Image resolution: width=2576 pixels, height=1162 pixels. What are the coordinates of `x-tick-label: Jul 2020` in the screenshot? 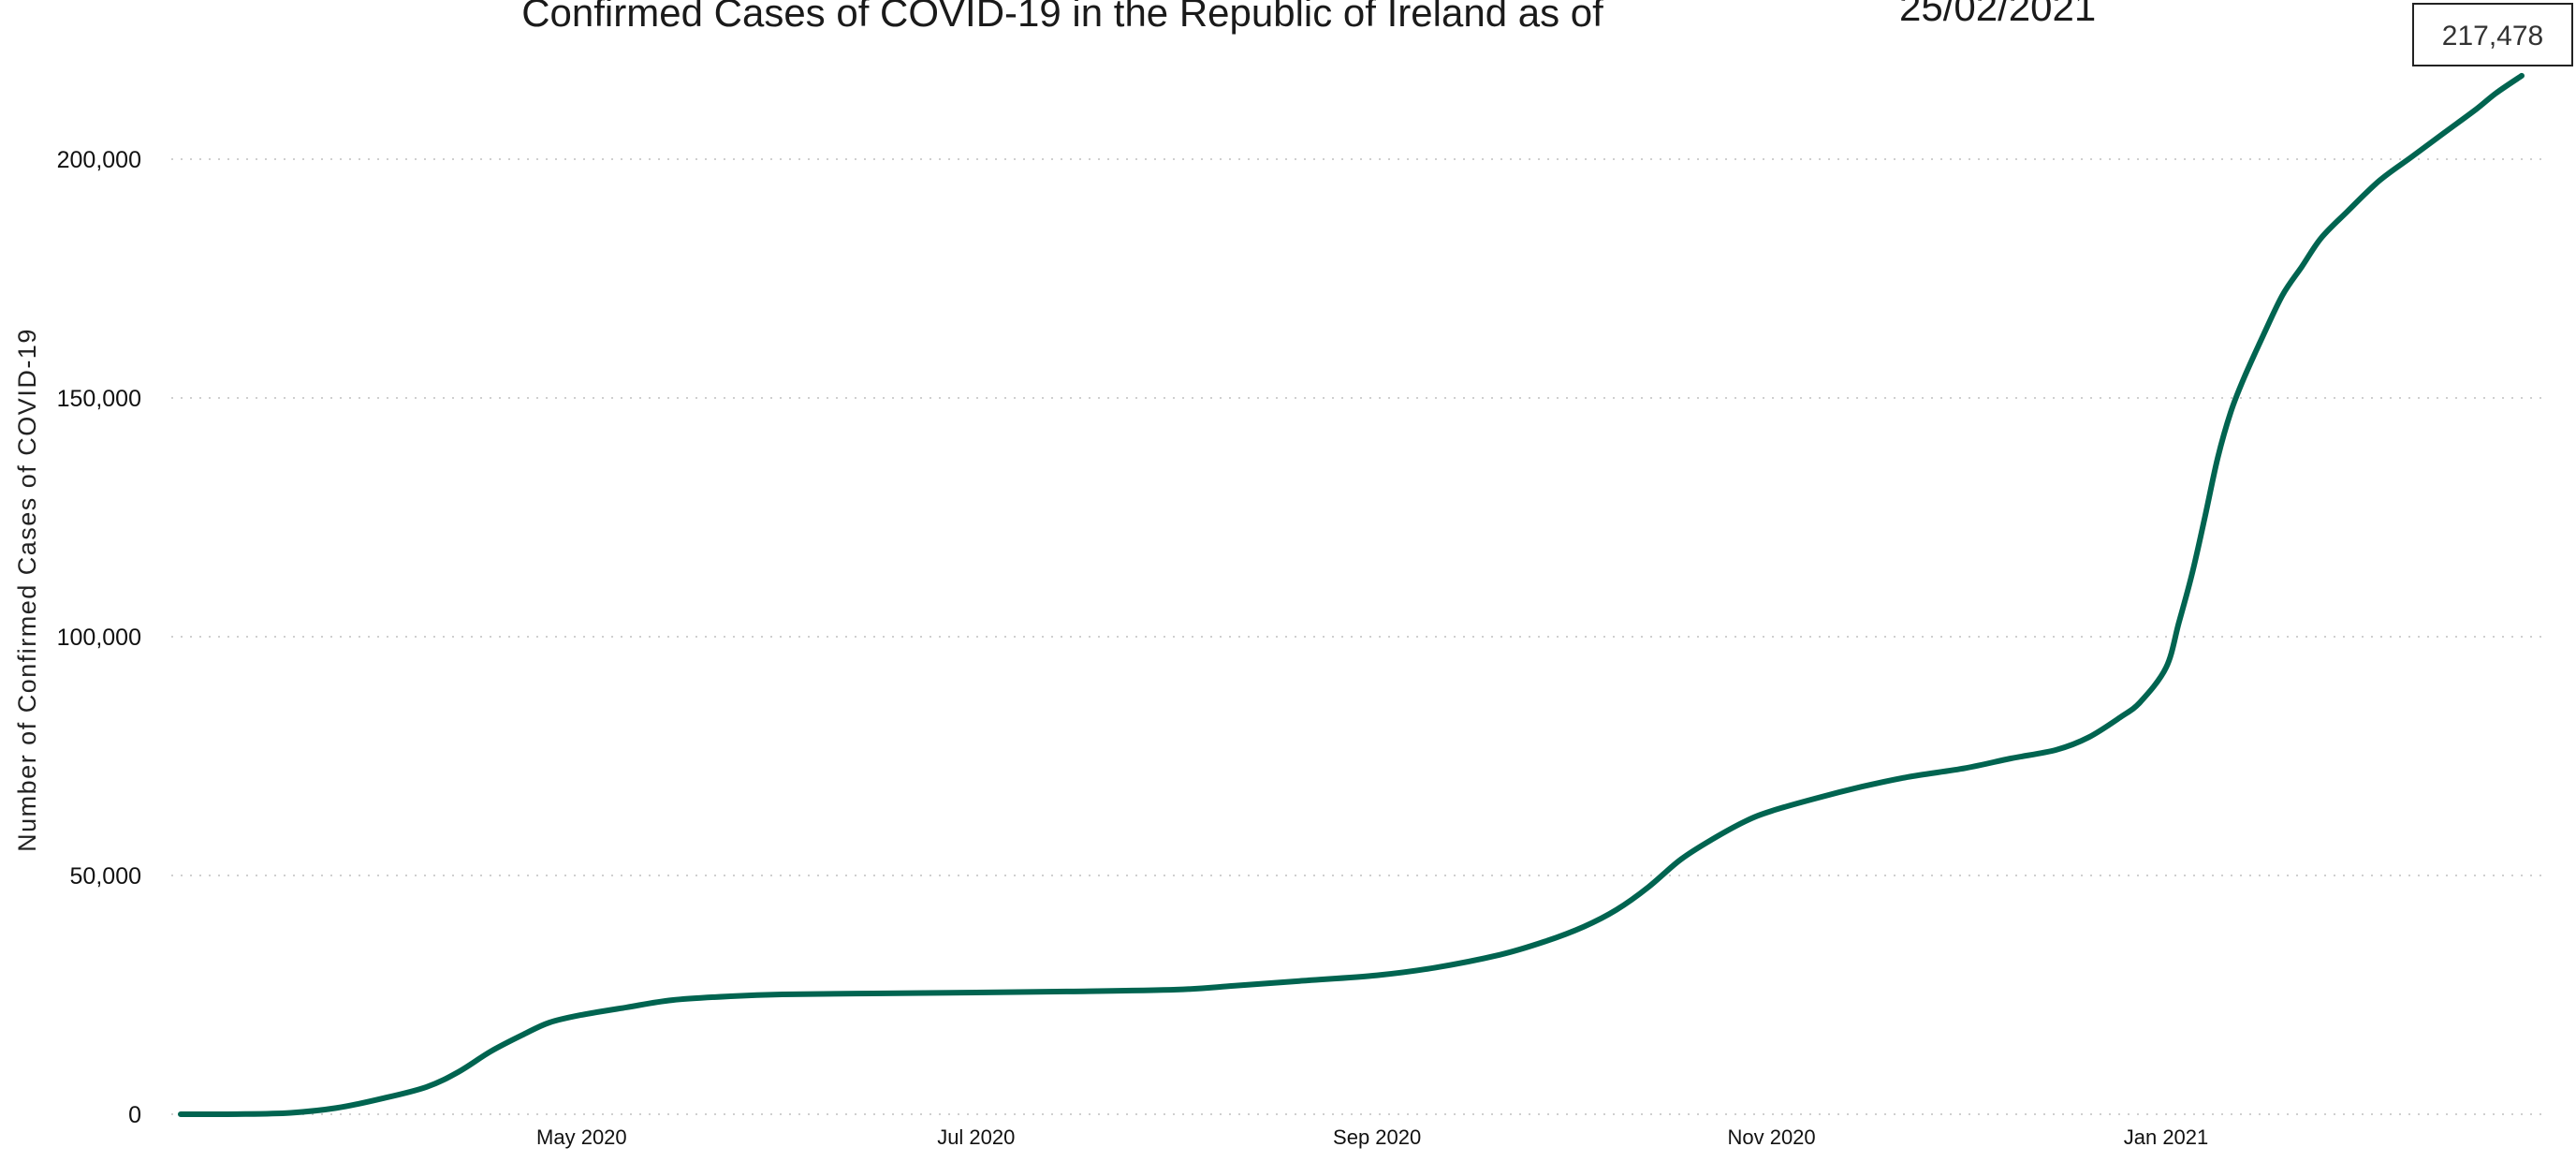 It's located at (976, 1137).